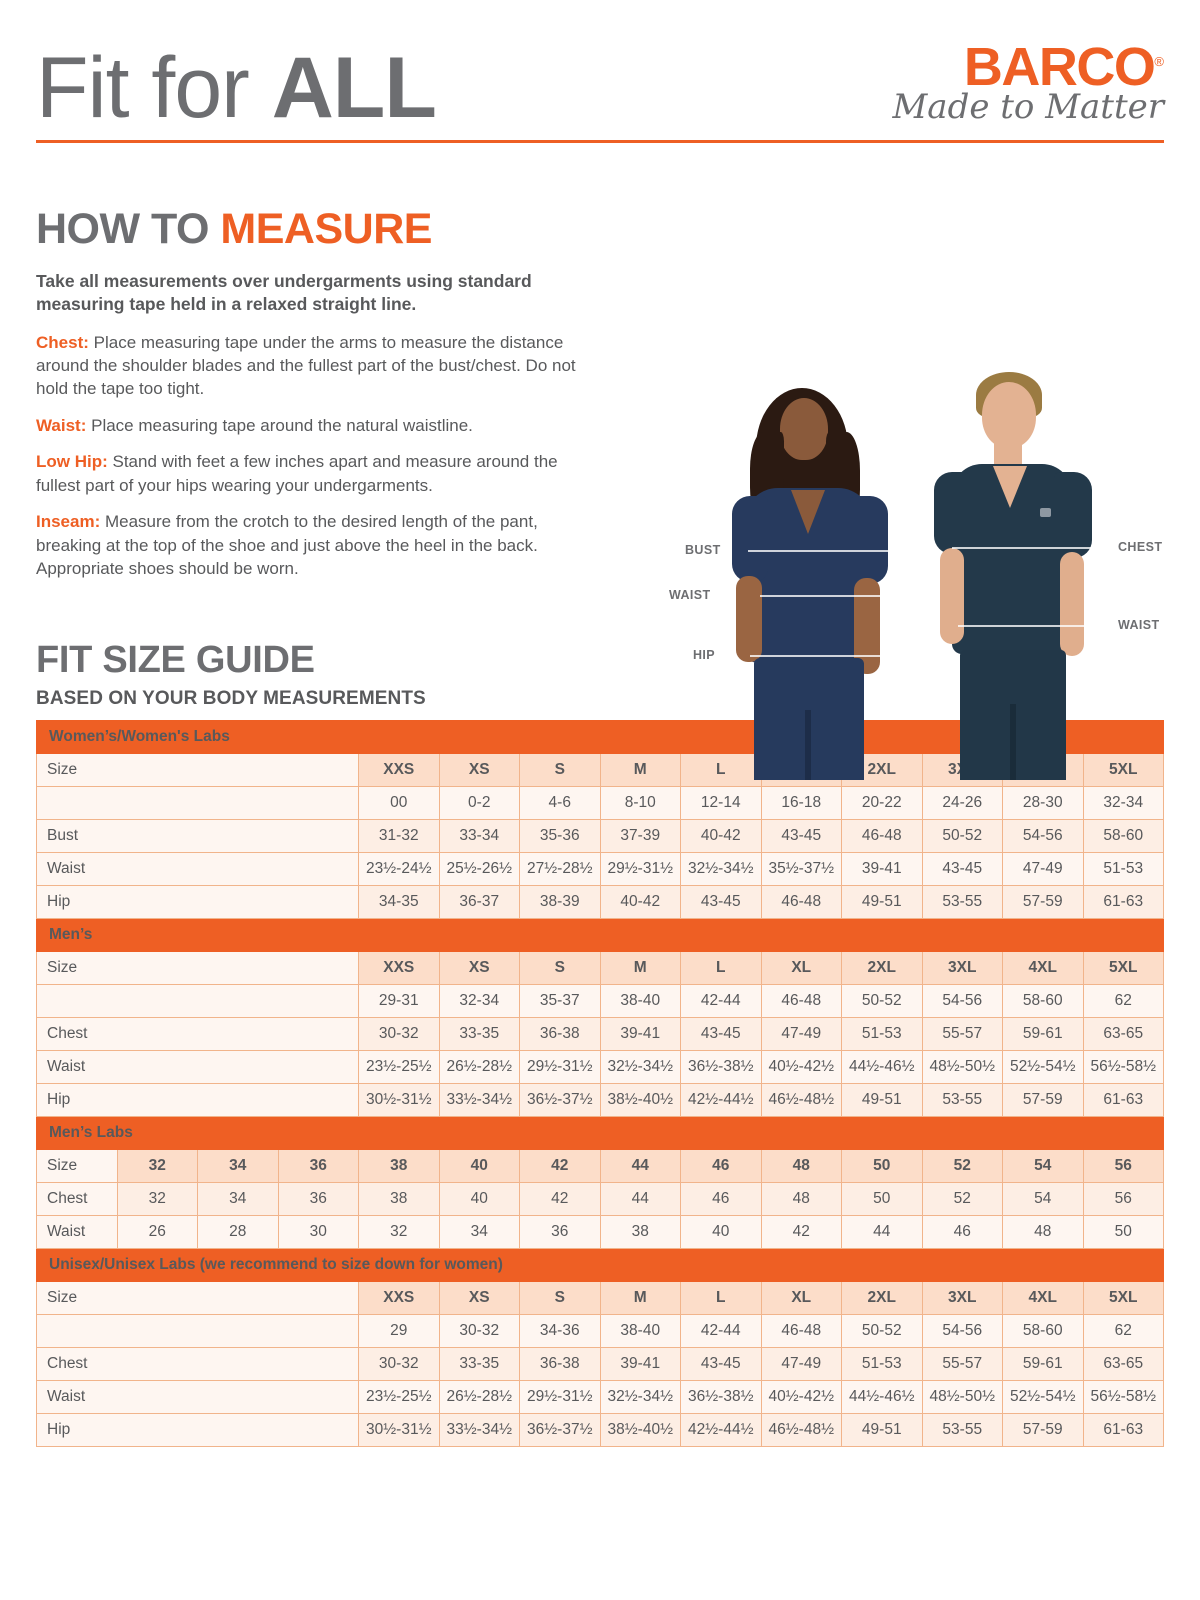 This screenshot has height=1600, width=1200. What do you see at coordinates (479, 1099) in the screenshot?
I see `measurement-cell: 33½-34½` at bounding box center [479, 1099].